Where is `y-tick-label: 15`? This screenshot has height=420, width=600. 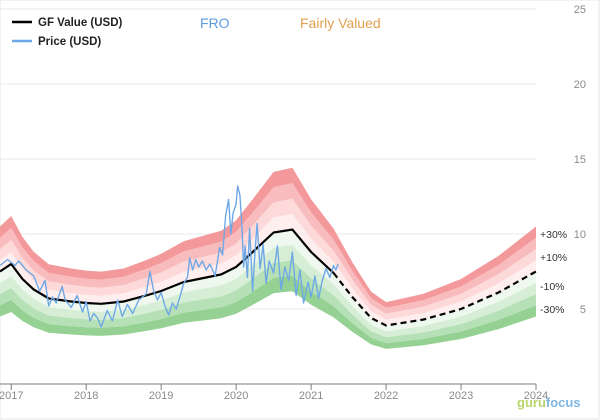 y-tick-label: 15 is located at coordinates (580, 160).